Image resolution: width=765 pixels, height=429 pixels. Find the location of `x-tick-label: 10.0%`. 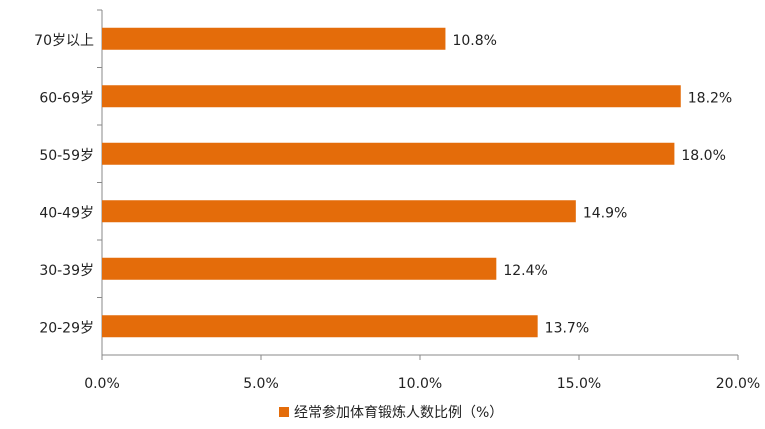

x-tick-label: 10.0% is located at coordinates (420, 384).